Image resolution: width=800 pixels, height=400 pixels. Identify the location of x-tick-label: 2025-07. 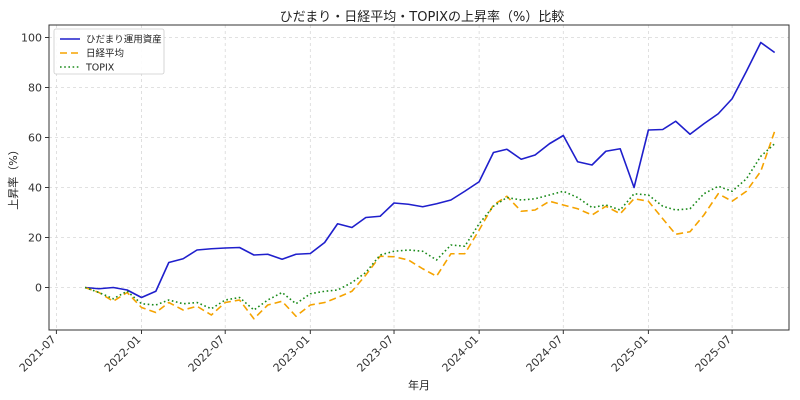
(714, 354).